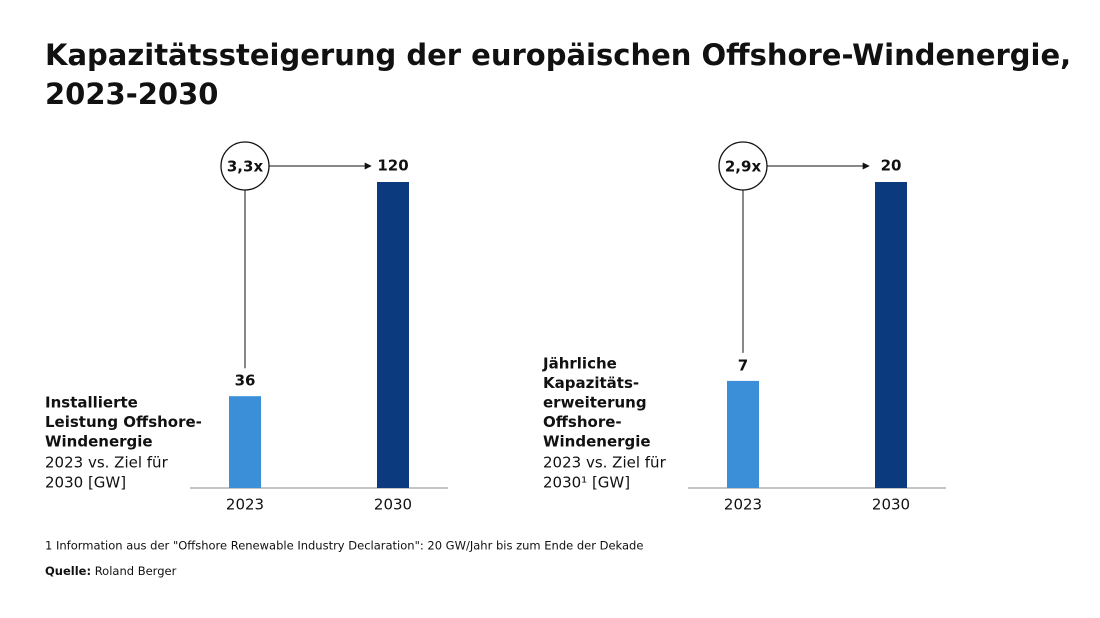 The width and height of the screenshot is (1100, 618). What do you see at coordinates (891, 166) in the screenshot?
I see `value-label: 20` at bounding box center [891, 166].